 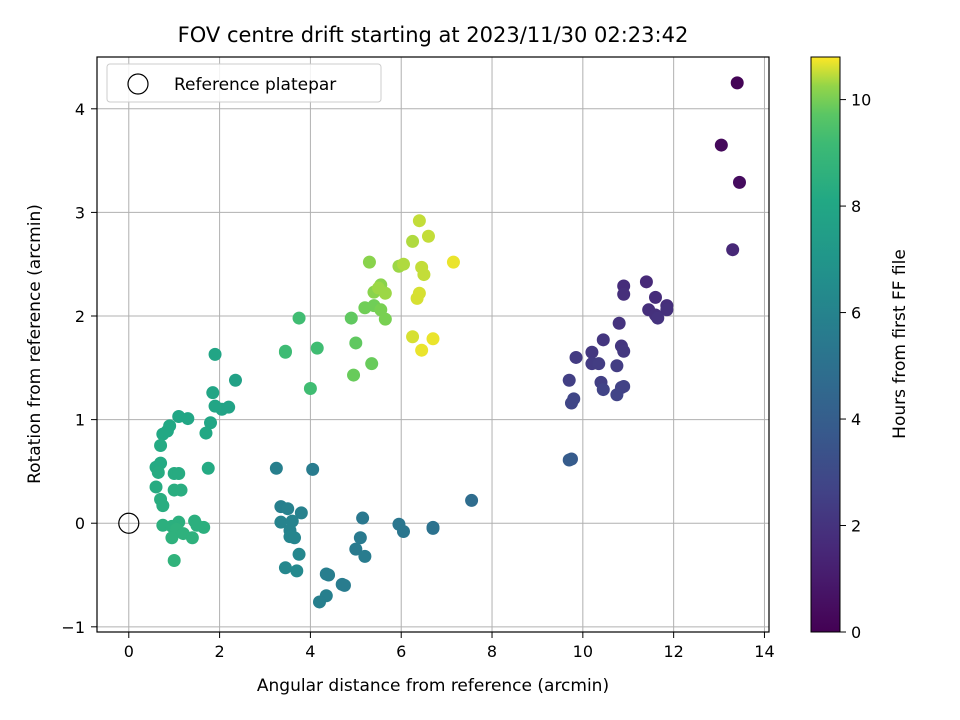 What do you see at coordinates (856, 526) in the screenshot?
I see `colorbar-tick-label: 2` at bounding box center [856, 526].